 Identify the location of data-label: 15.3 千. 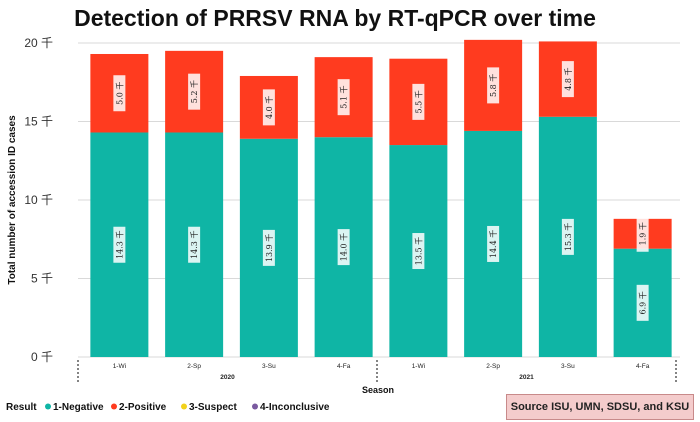
(568, 237).